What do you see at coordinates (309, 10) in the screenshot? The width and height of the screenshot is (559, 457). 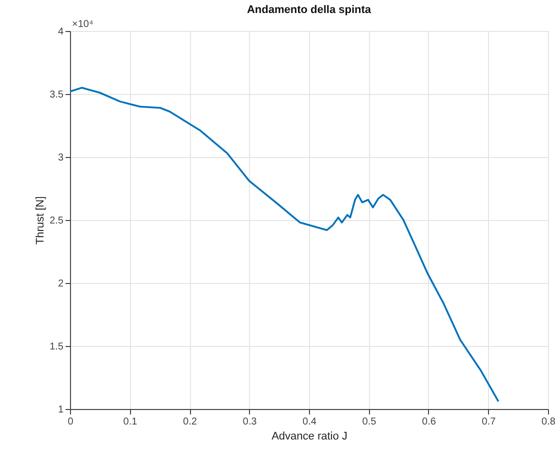 I see `chart-title: Andamento della spinta` at bounding box center [309, 10].